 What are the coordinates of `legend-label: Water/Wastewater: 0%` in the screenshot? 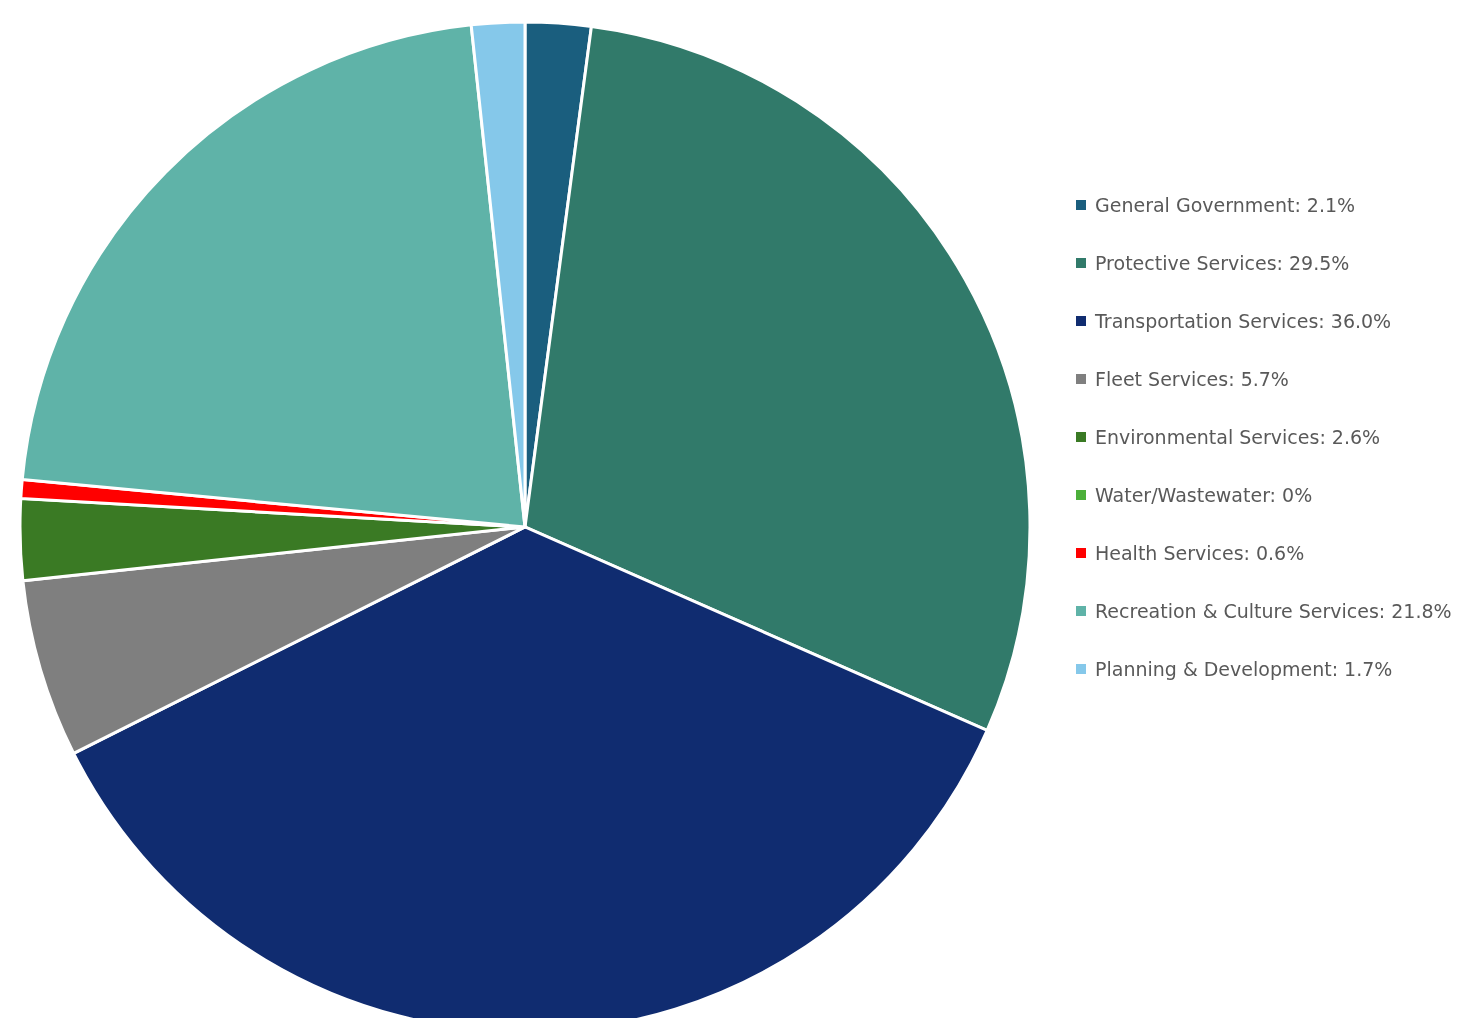 It's located at (1204, 495).